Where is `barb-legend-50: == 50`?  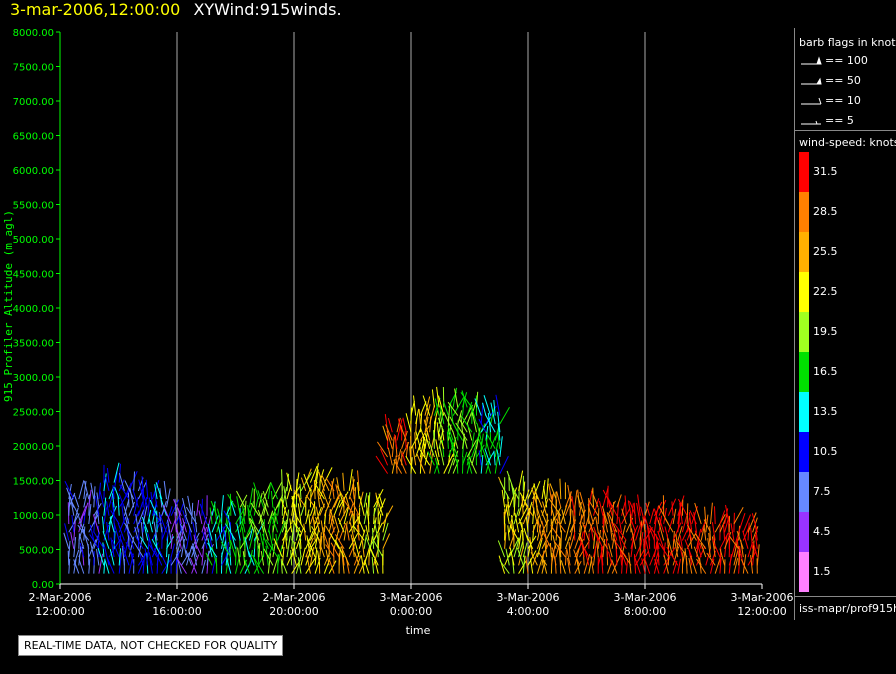
barb-legend-50: == 50 is located at coordinates (843, 80).